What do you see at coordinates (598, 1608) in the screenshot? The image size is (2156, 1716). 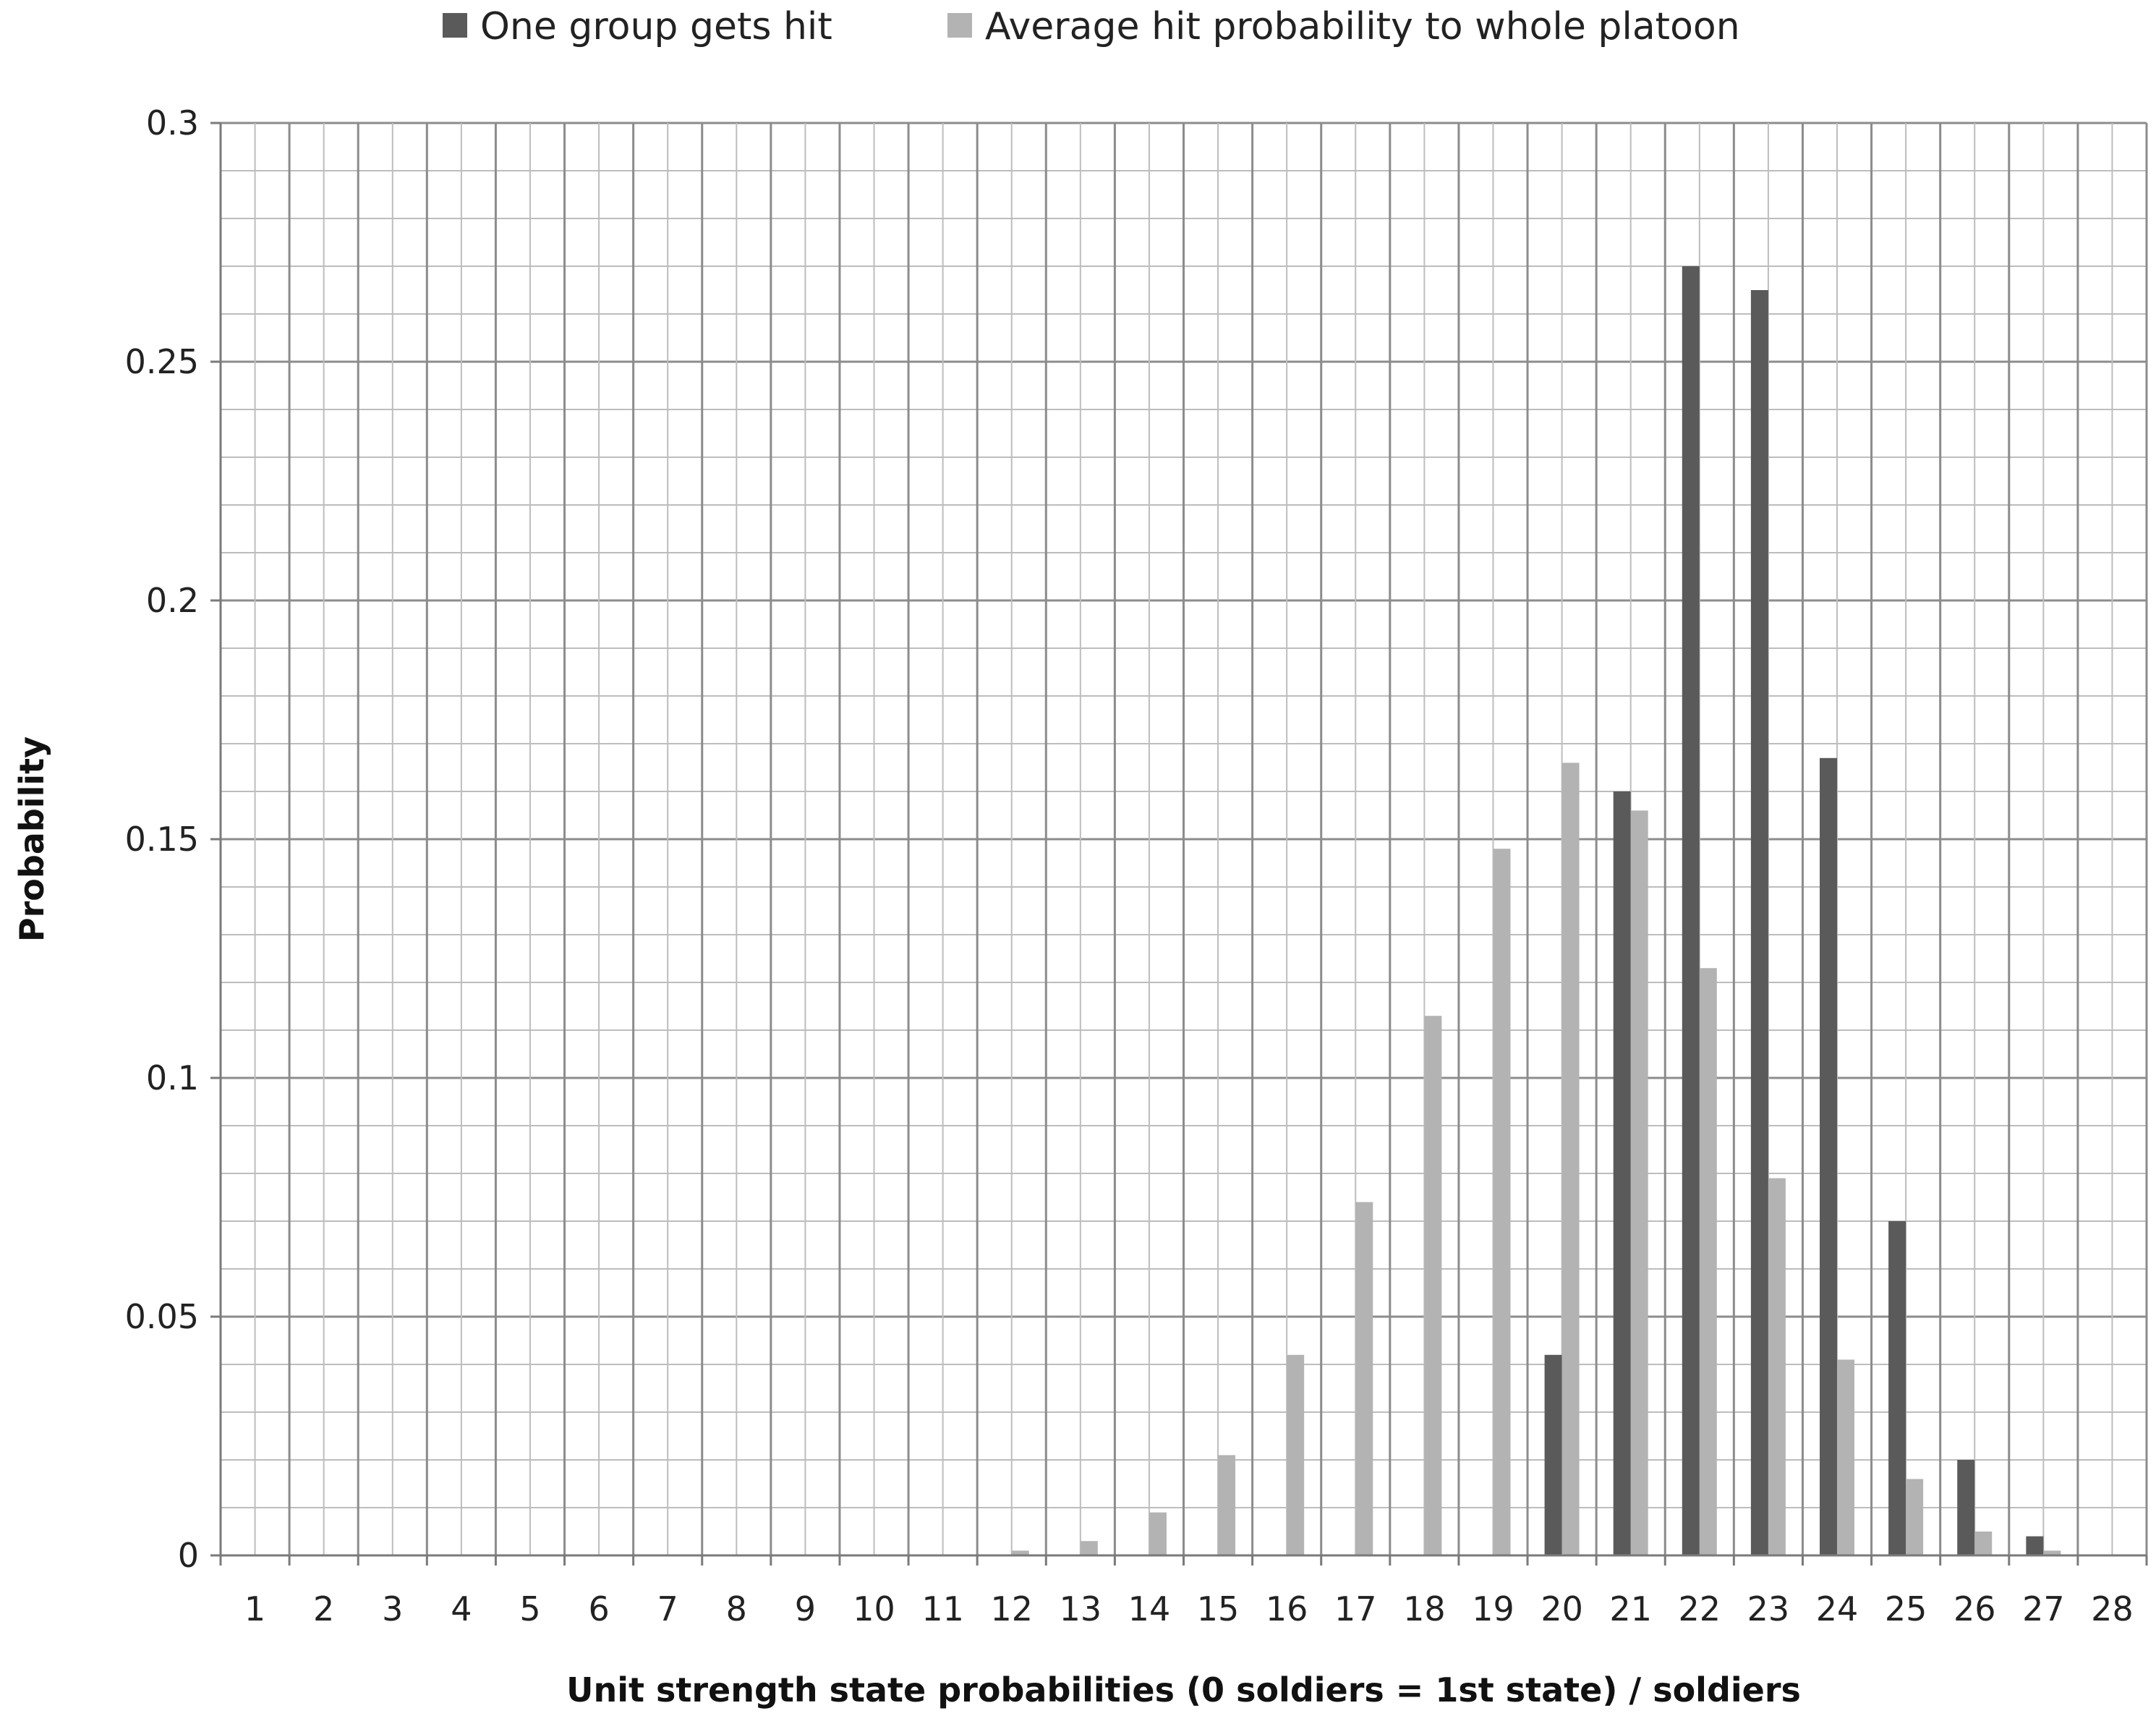 I see `x-tick-label: 6` at bounding box center [598, 1608].